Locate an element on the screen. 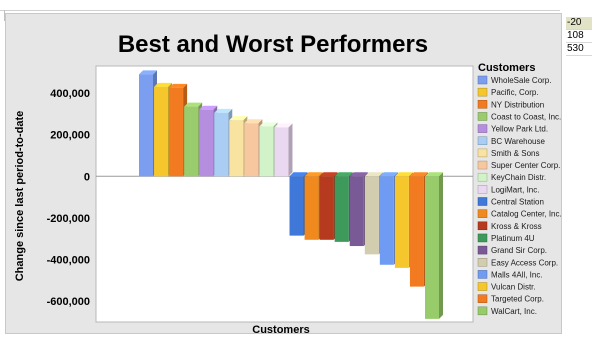 This screenshot has height=337, width=592. legend-label: Malls 4All, Inc. is located at coordinates (517, 274).